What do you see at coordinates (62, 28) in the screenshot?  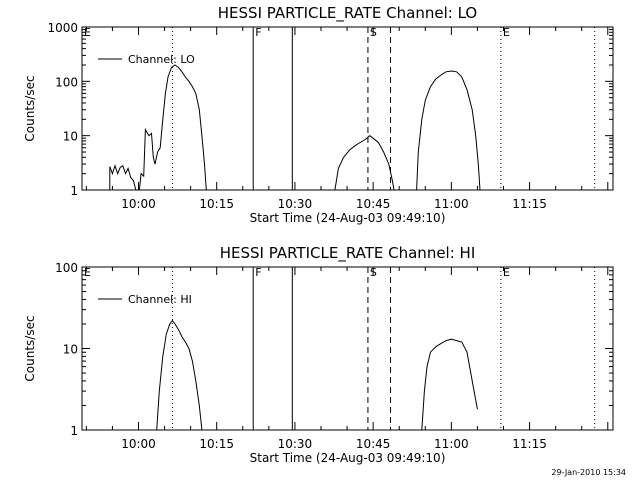 I see `y-tick-label: 1000` at bounding box center [62, 28].